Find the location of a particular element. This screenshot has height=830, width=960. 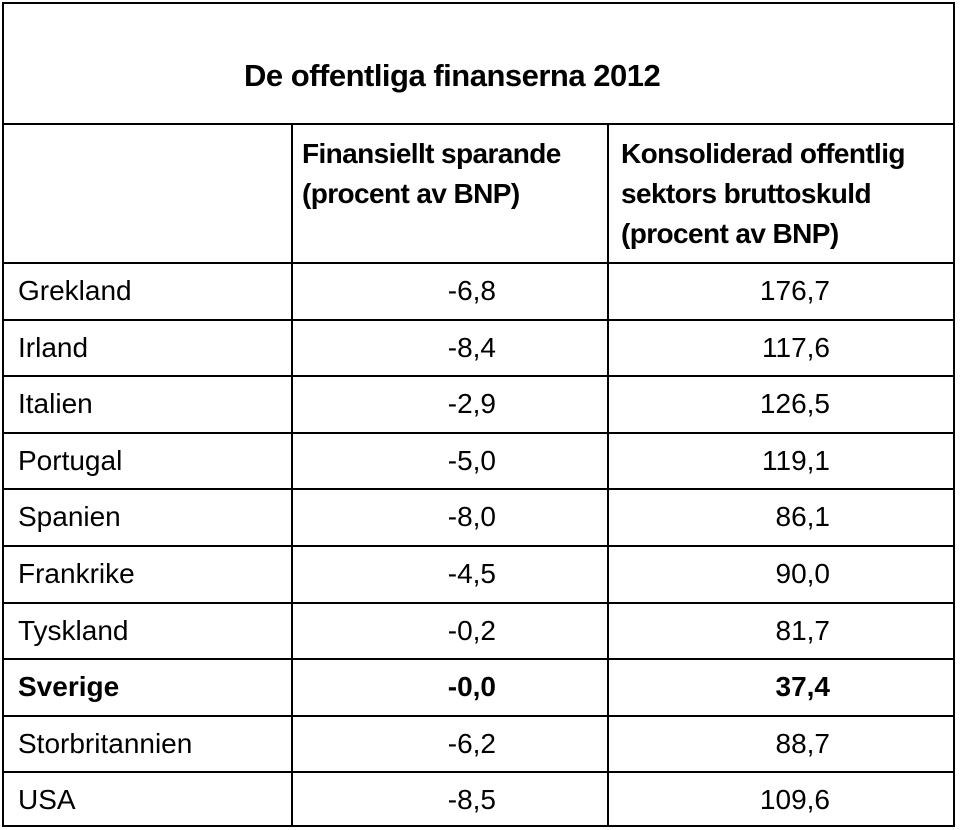

column-header-debt-line: sektors bruttoskuld is located at coordinates (746, 193).